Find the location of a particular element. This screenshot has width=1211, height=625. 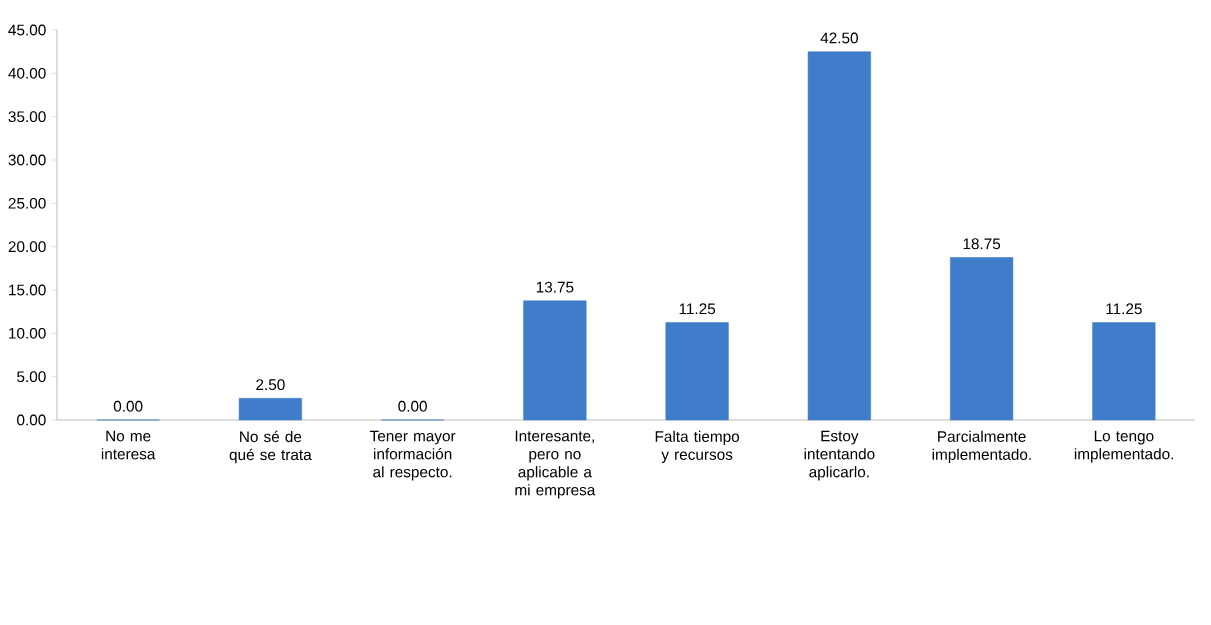

y-tick-label: 10.00 is located at coordinates (27, 333).